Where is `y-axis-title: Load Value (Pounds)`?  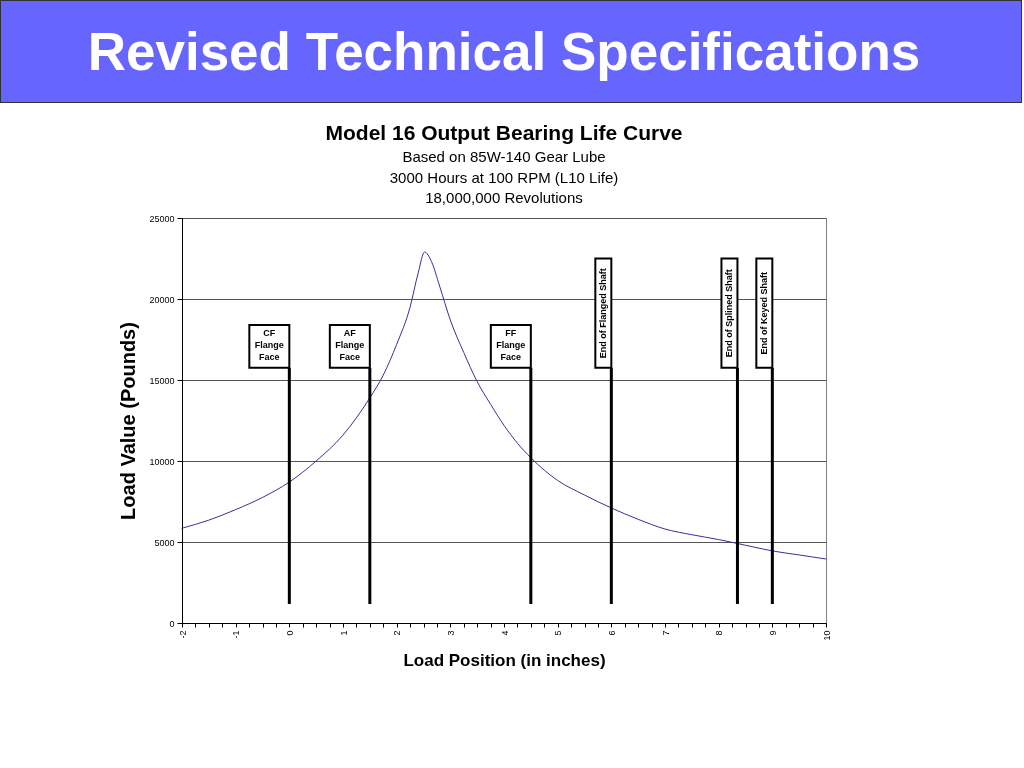
y-axis-title: Load Value (Pounds) is located at coordinates (128, 421).